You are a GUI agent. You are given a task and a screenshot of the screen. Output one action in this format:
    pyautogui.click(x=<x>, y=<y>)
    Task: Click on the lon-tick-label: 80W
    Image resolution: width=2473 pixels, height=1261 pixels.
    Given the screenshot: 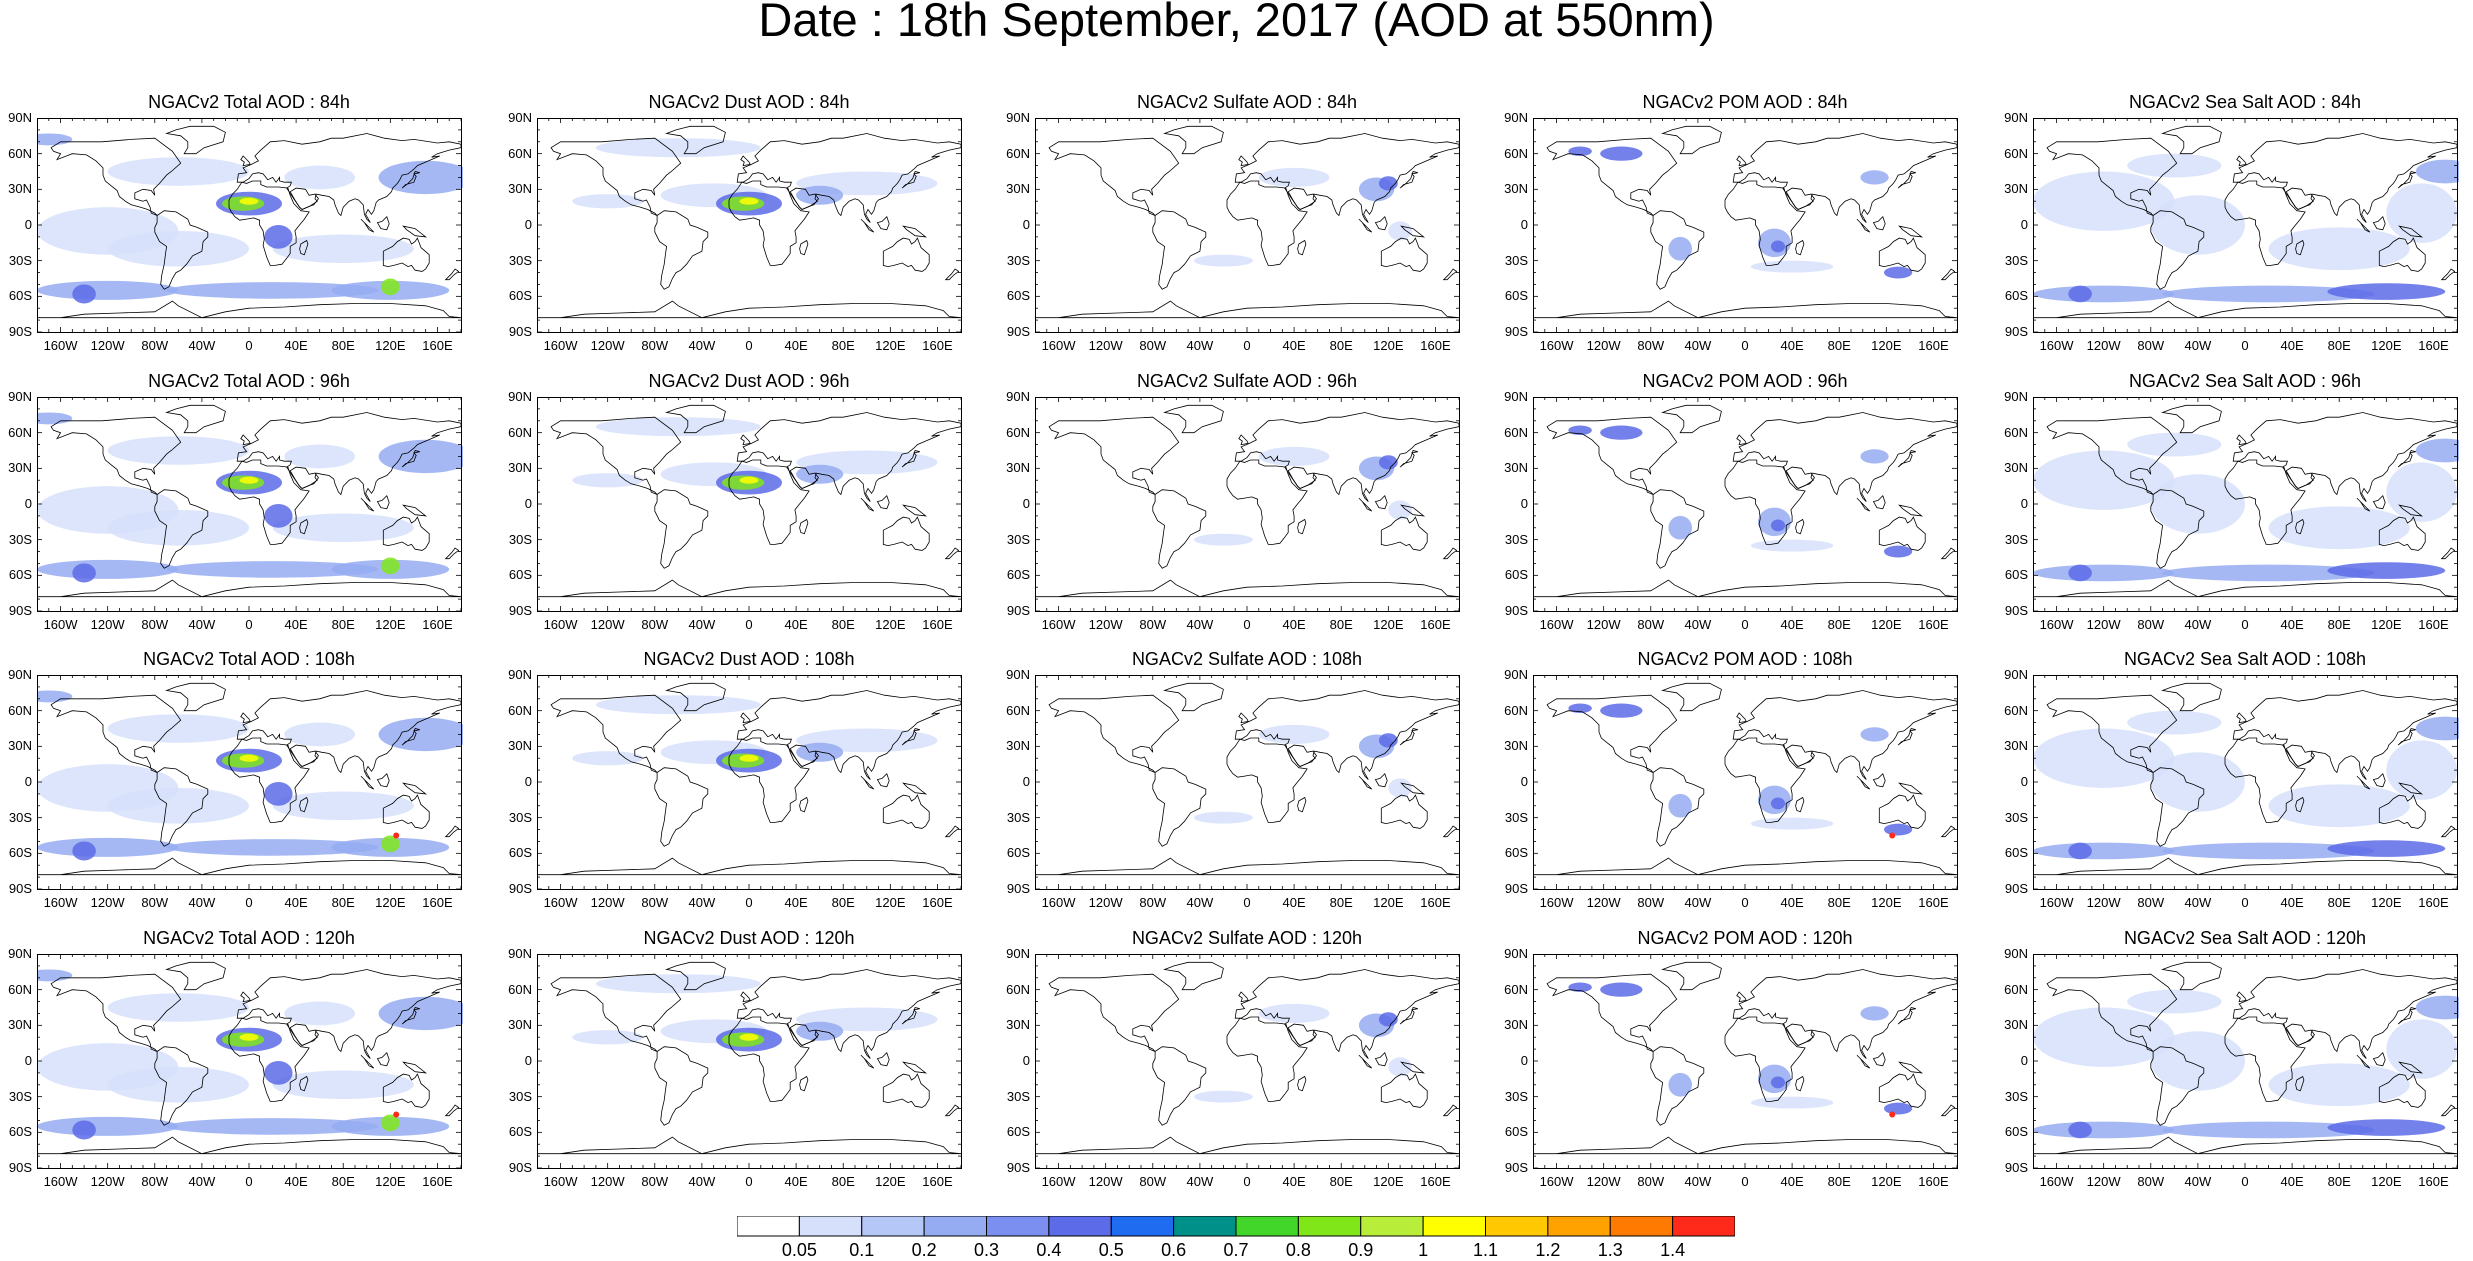 What is the action you would take?
    pyautogui.click(x=1153, y=1181)
    